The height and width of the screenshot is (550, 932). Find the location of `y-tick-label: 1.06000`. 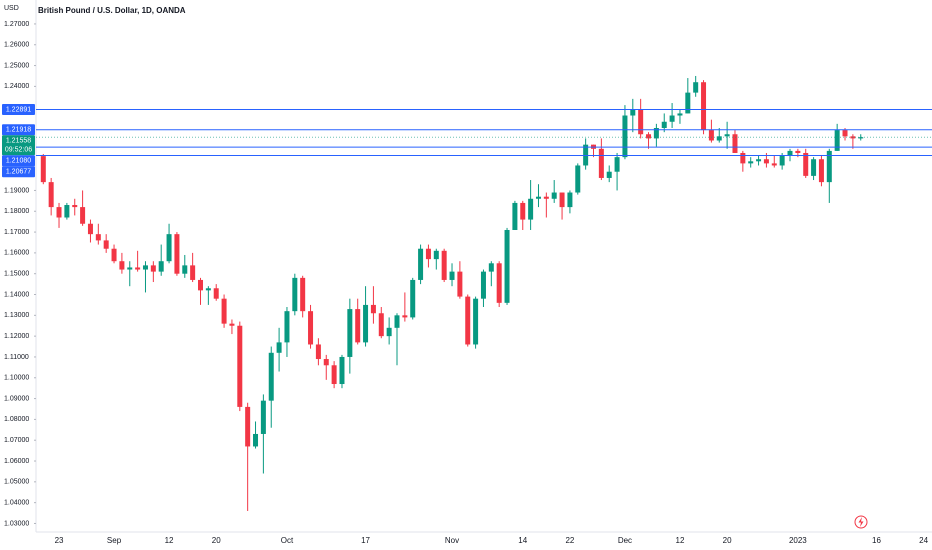

y-tick-label: 1.06000 is located at coordinates (16, 461).